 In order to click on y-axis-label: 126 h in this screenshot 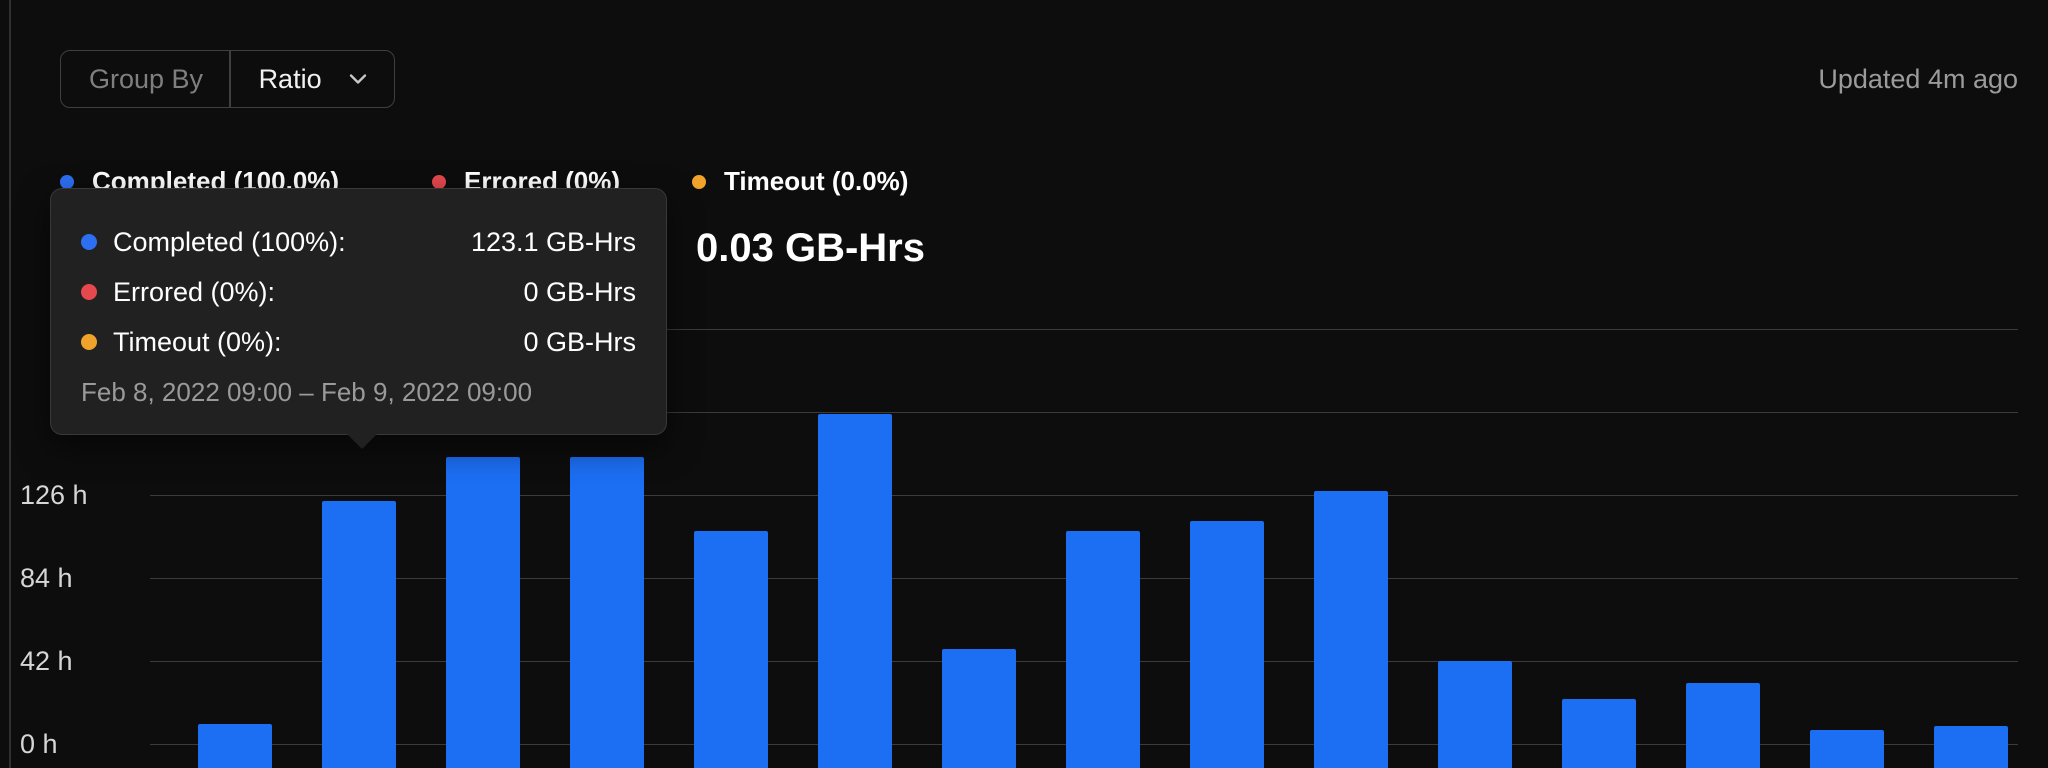, I will do `click(54, 495)`.